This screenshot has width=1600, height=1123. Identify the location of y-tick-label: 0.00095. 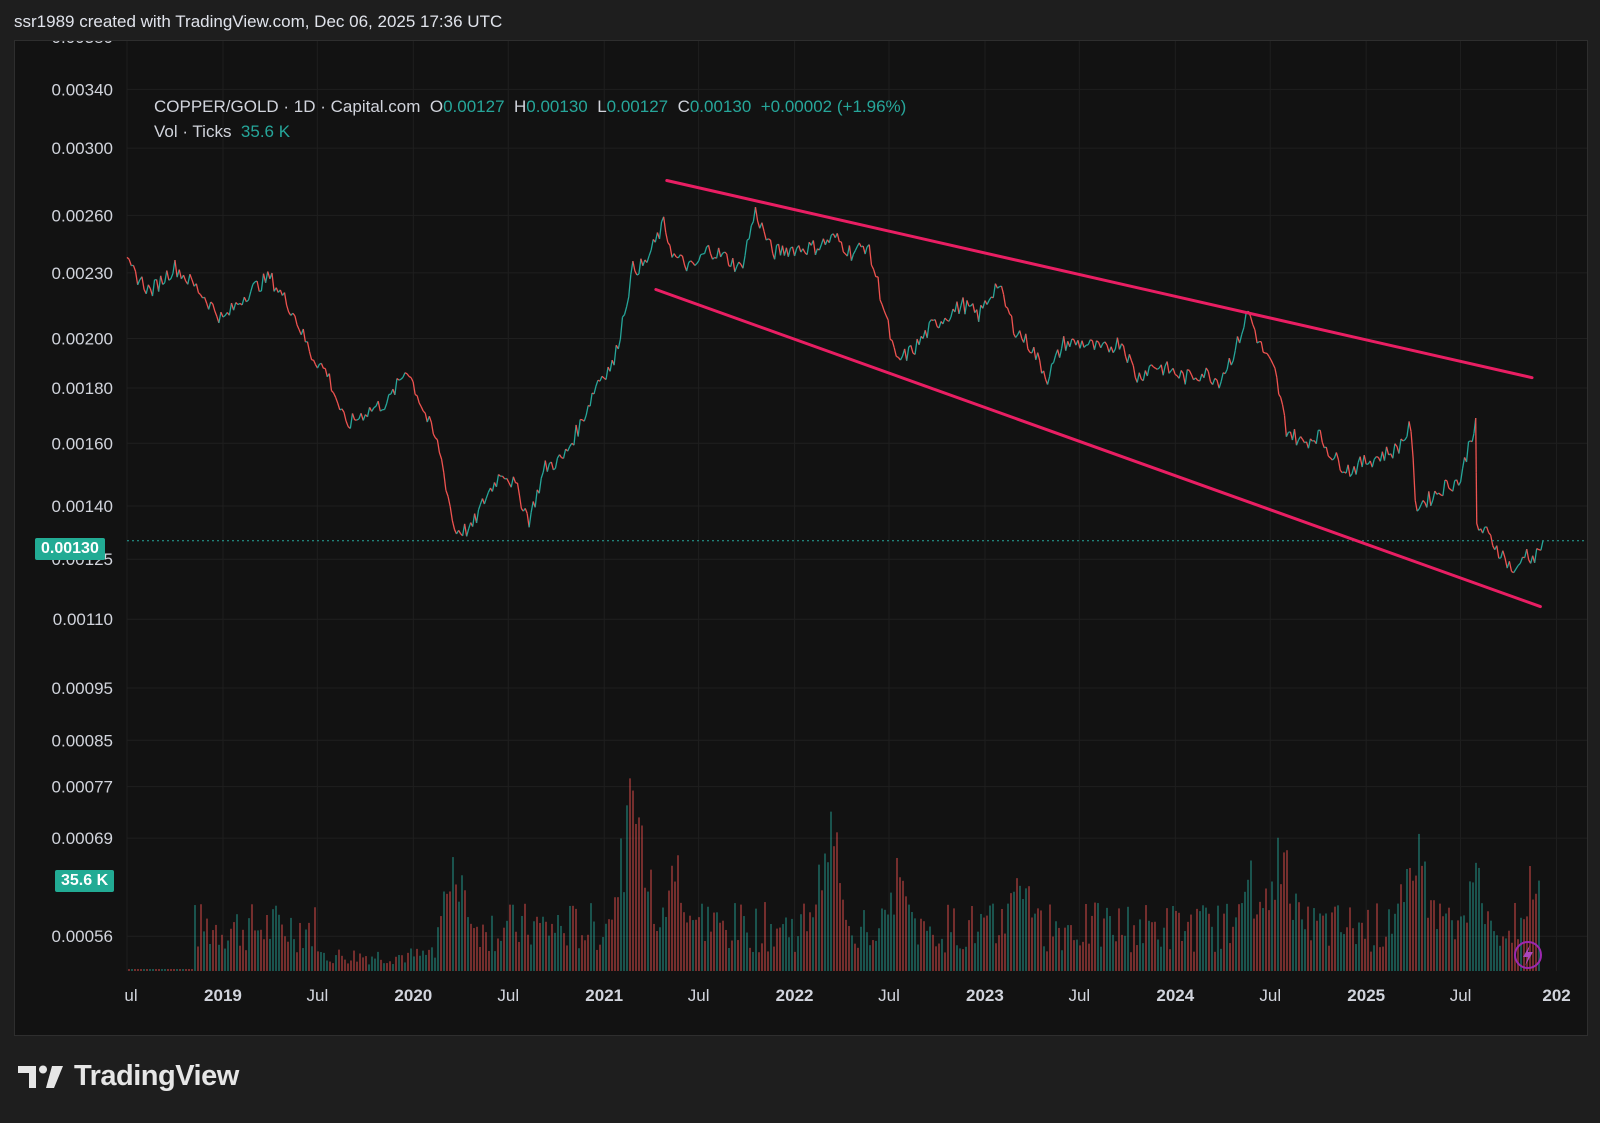
(82, 688).